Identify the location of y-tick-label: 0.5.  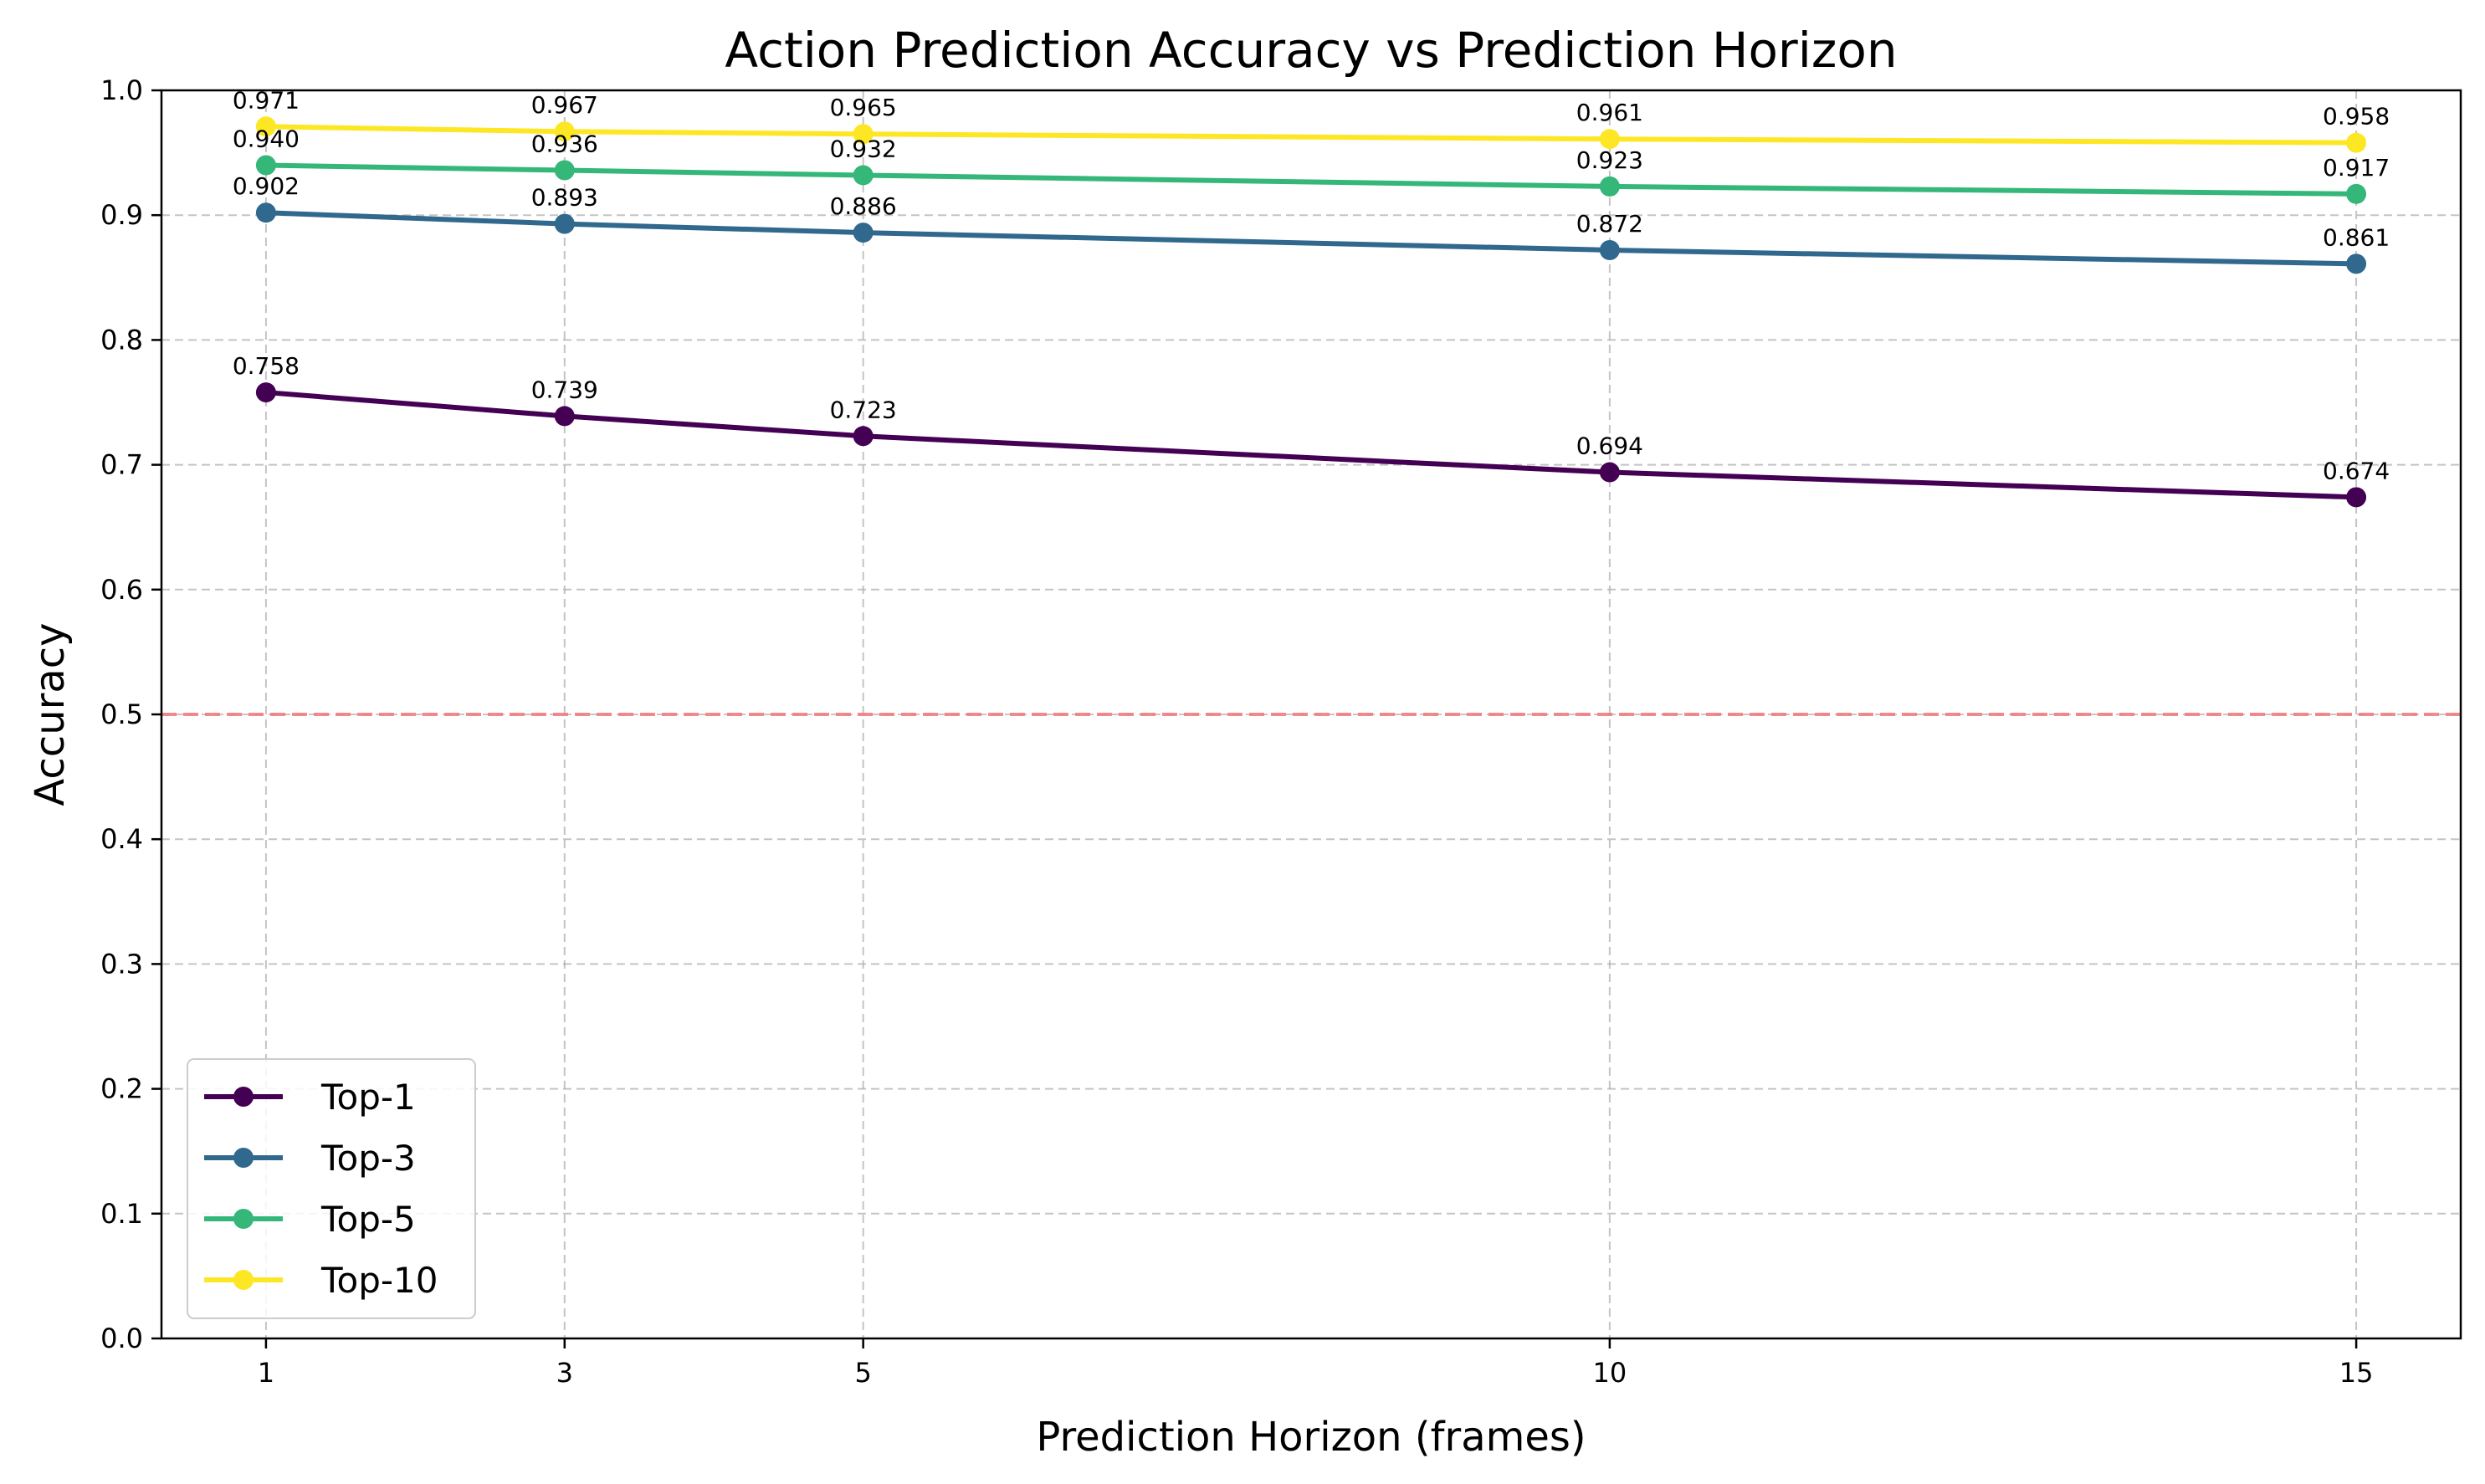
(122, 714).